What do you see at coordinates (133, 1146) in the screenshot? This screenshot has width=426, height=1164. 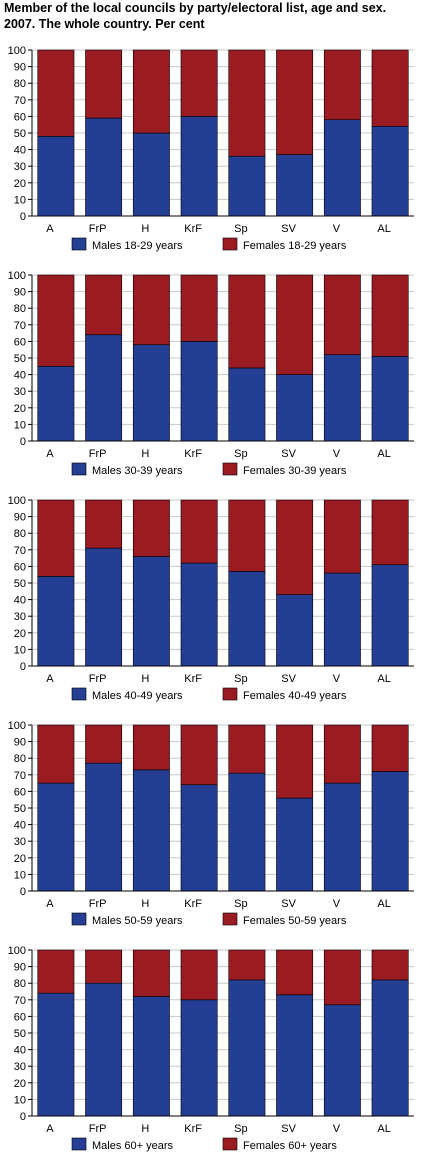 I see `legend-label-male: Males 60+ years` at bounding box center [133, 1146].